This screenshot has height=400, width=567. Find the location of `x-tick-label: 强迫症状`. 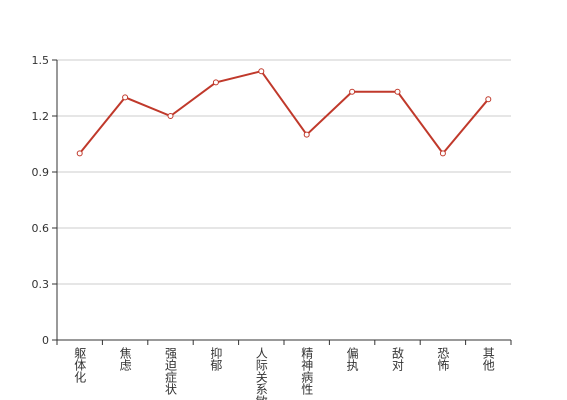

x-tick-label: 强迫症状 is located at coordinates (171, 371).